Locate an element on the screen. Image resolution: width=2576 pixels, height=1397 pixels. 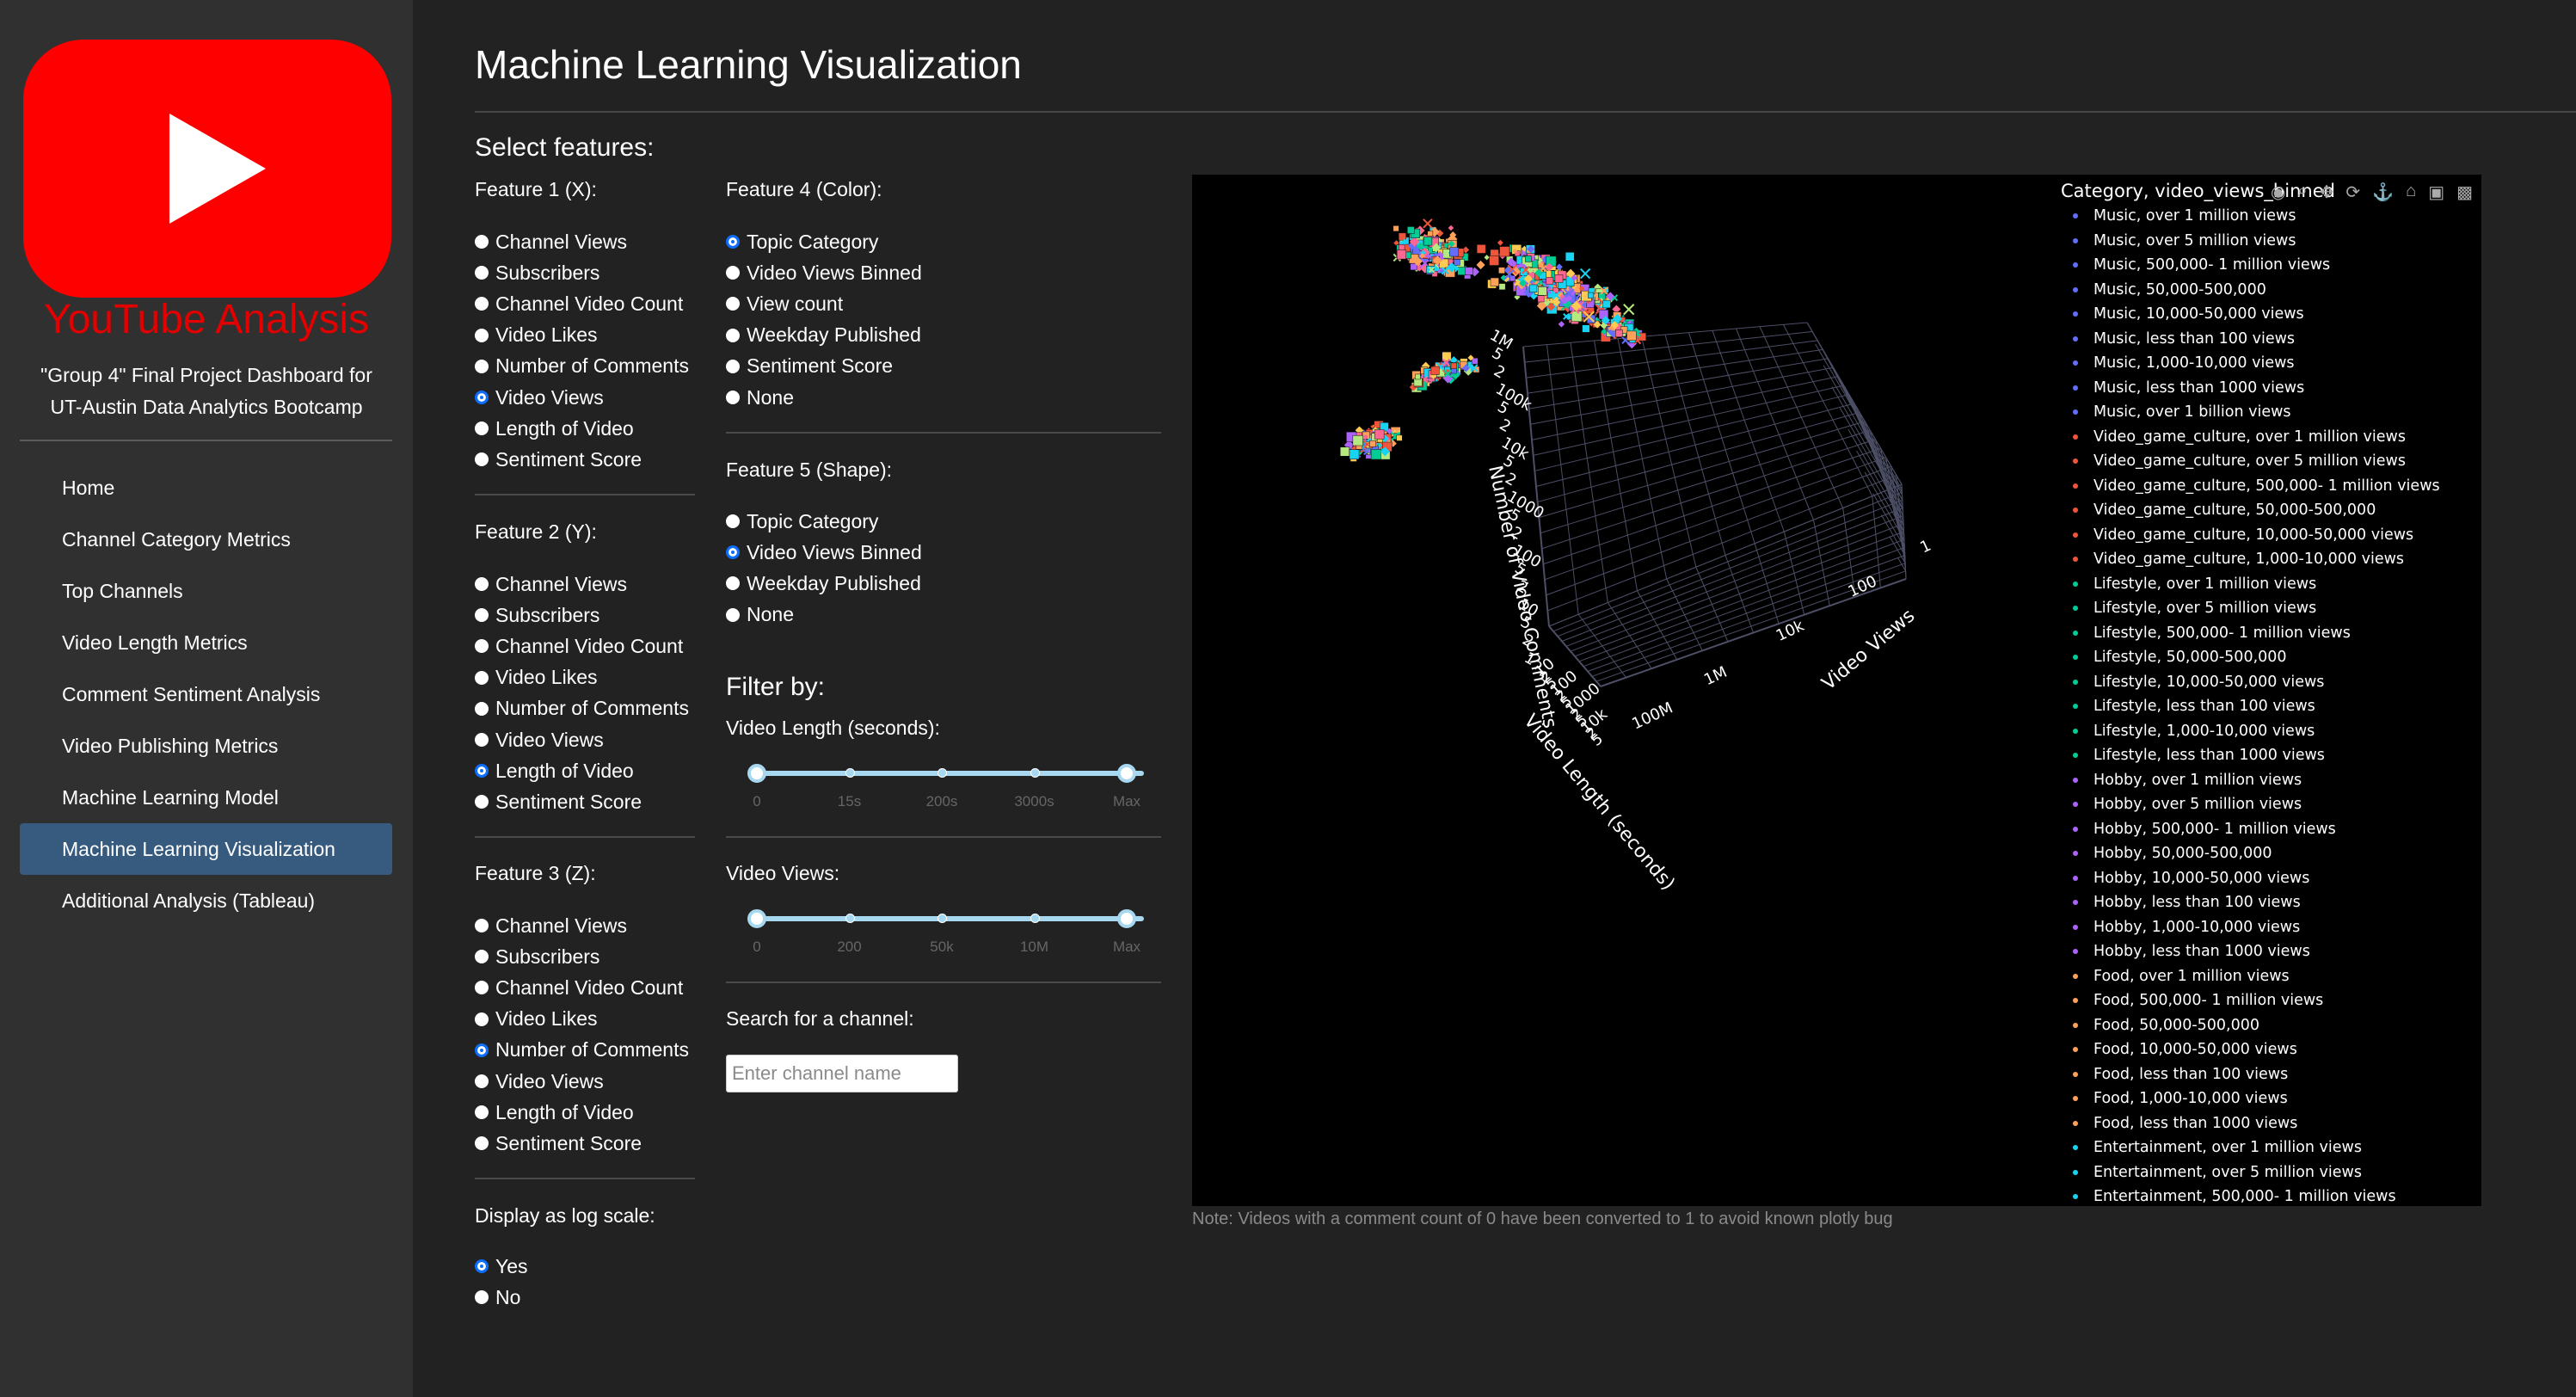
feature4-option: Weekday Published is located at coordinates (824, 335).